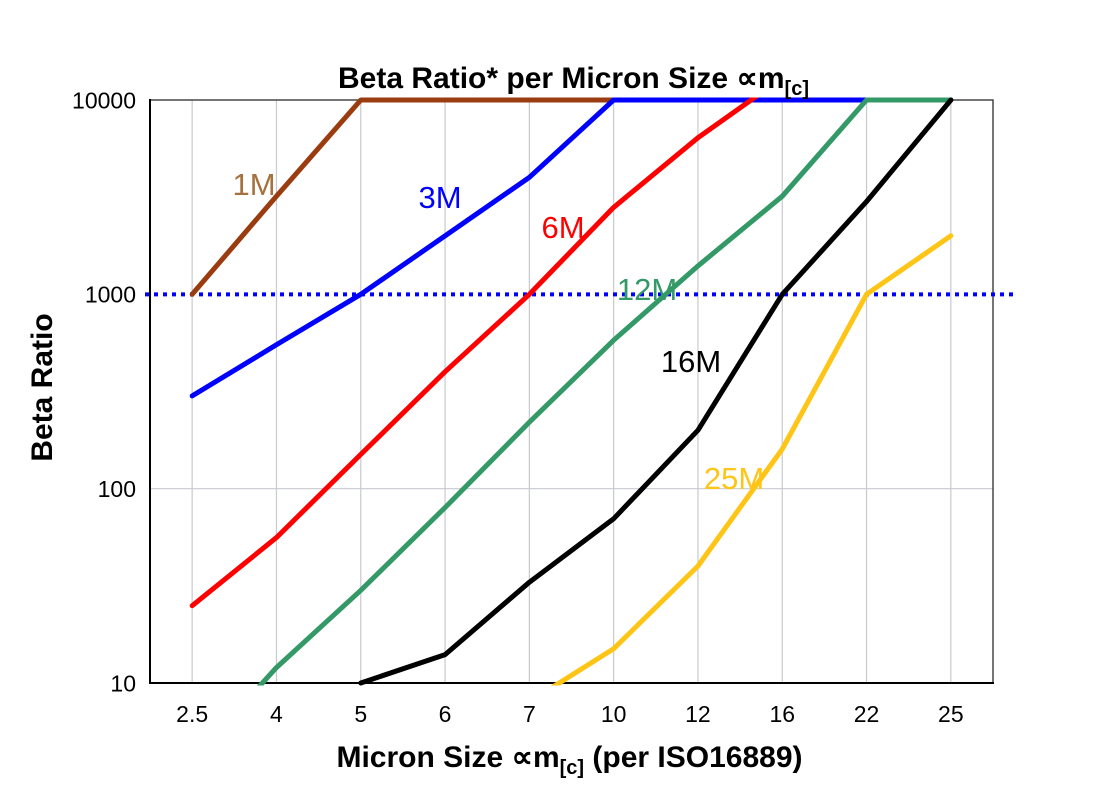 The width and height of the screenshot is (1108, 790). I want to click on chart-title: Beta Ratio* per Micron Size ∝m[c], so click(573, 81).